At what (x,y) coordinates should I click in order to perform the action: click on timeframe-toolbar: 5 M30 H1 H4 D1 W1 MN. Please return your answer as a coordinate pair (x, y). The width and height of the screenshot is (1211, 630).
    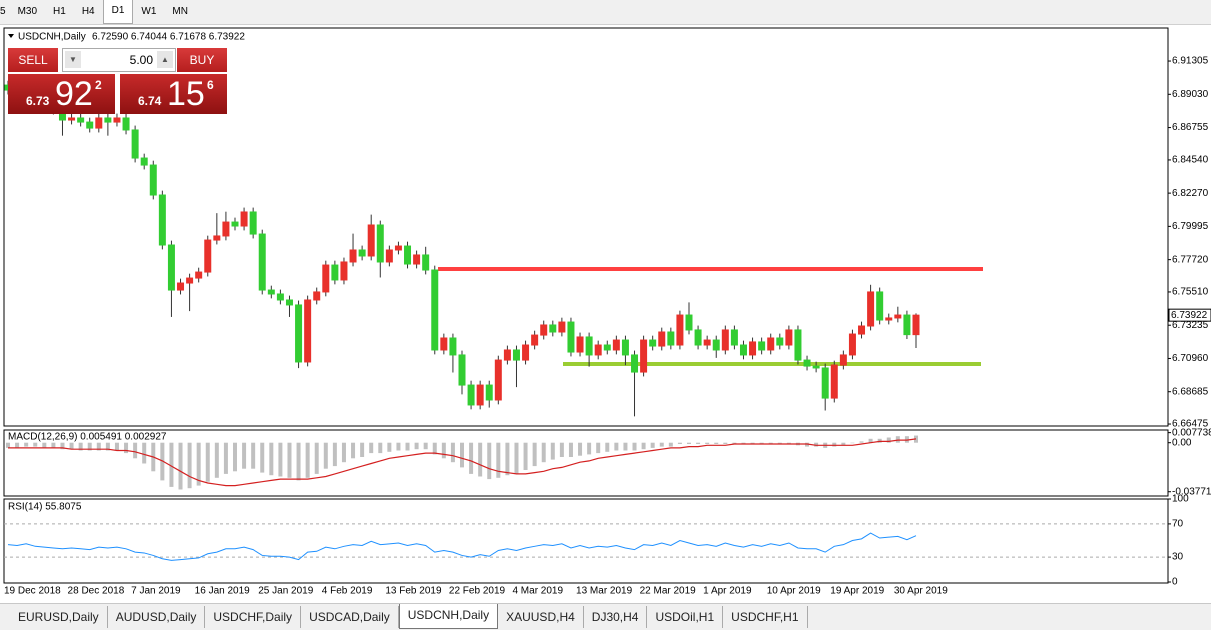
    Looking at the image, I should click on (605, 12).